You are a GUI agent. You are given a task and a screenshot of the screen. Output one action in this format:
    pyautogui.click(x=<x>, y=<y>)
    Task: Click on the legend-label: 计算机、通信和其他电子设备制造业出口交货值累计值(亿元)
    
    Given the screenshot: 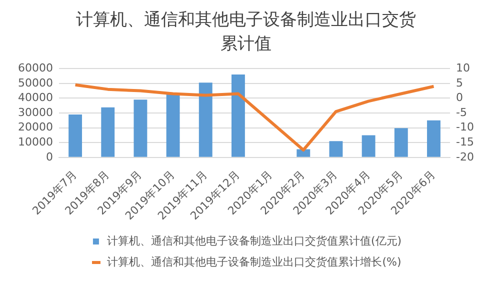 What is the action you would take?
    pyautogui.click(x=254, y=241)
    